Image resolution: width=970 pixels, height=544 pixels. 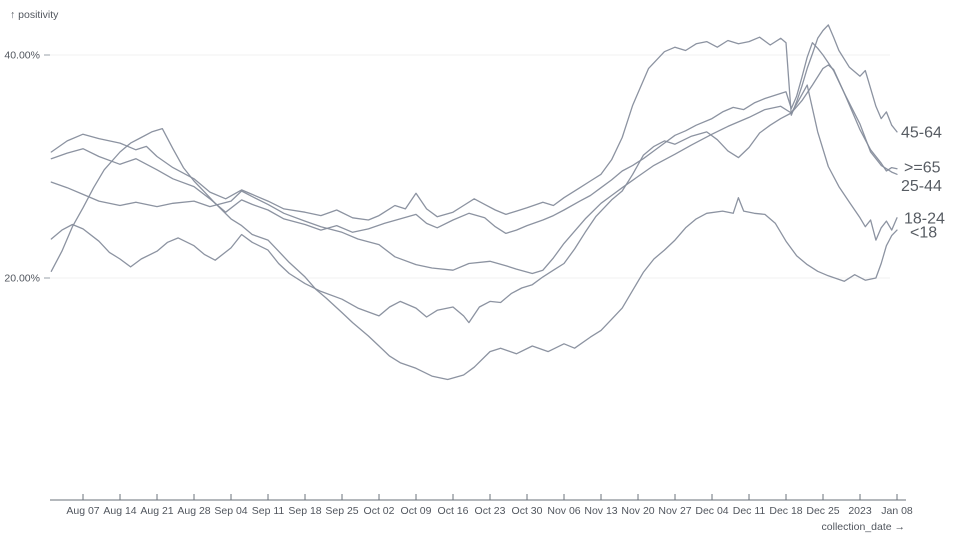 What do you see at coordinates (119, 511) in the screenshot?
I see `x-tick-label: Aug 14` at bounding box center [119, 511].